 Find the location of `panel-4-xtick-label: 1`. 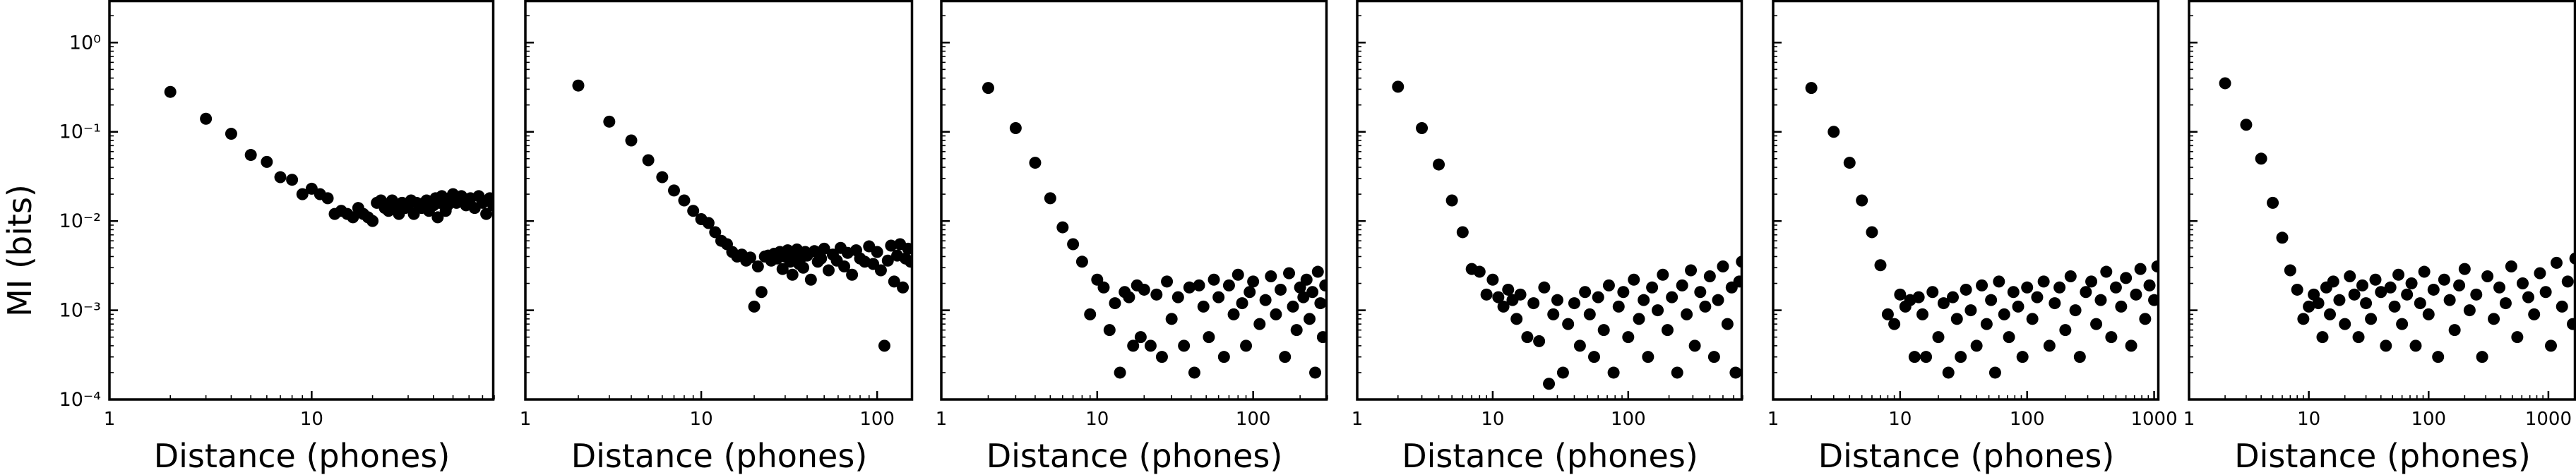

panel-4-xtick-label: 1 is located at coordinates (1358, 420).